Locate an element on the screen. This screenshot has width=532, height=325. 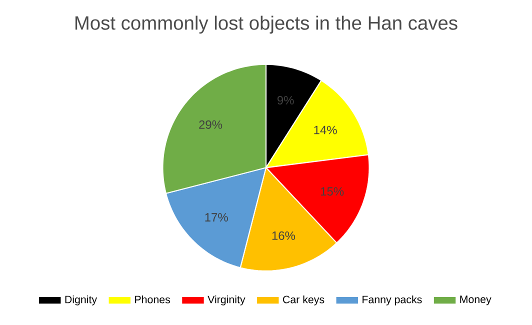
data-label: 9% is located at coordinates (285, 100).